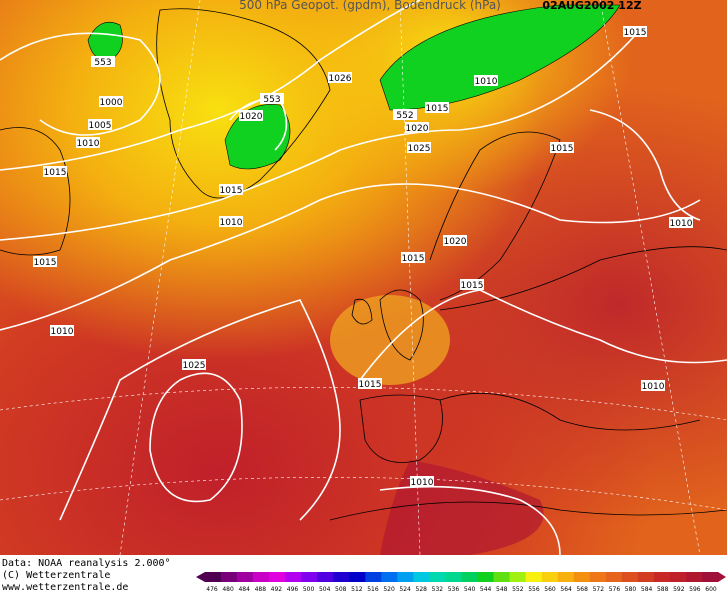 This screenshot has width=727, height=593. Describe the element at coordinates (615, 589) in the screenshot. I see `colorbar-label: 576` at that location.